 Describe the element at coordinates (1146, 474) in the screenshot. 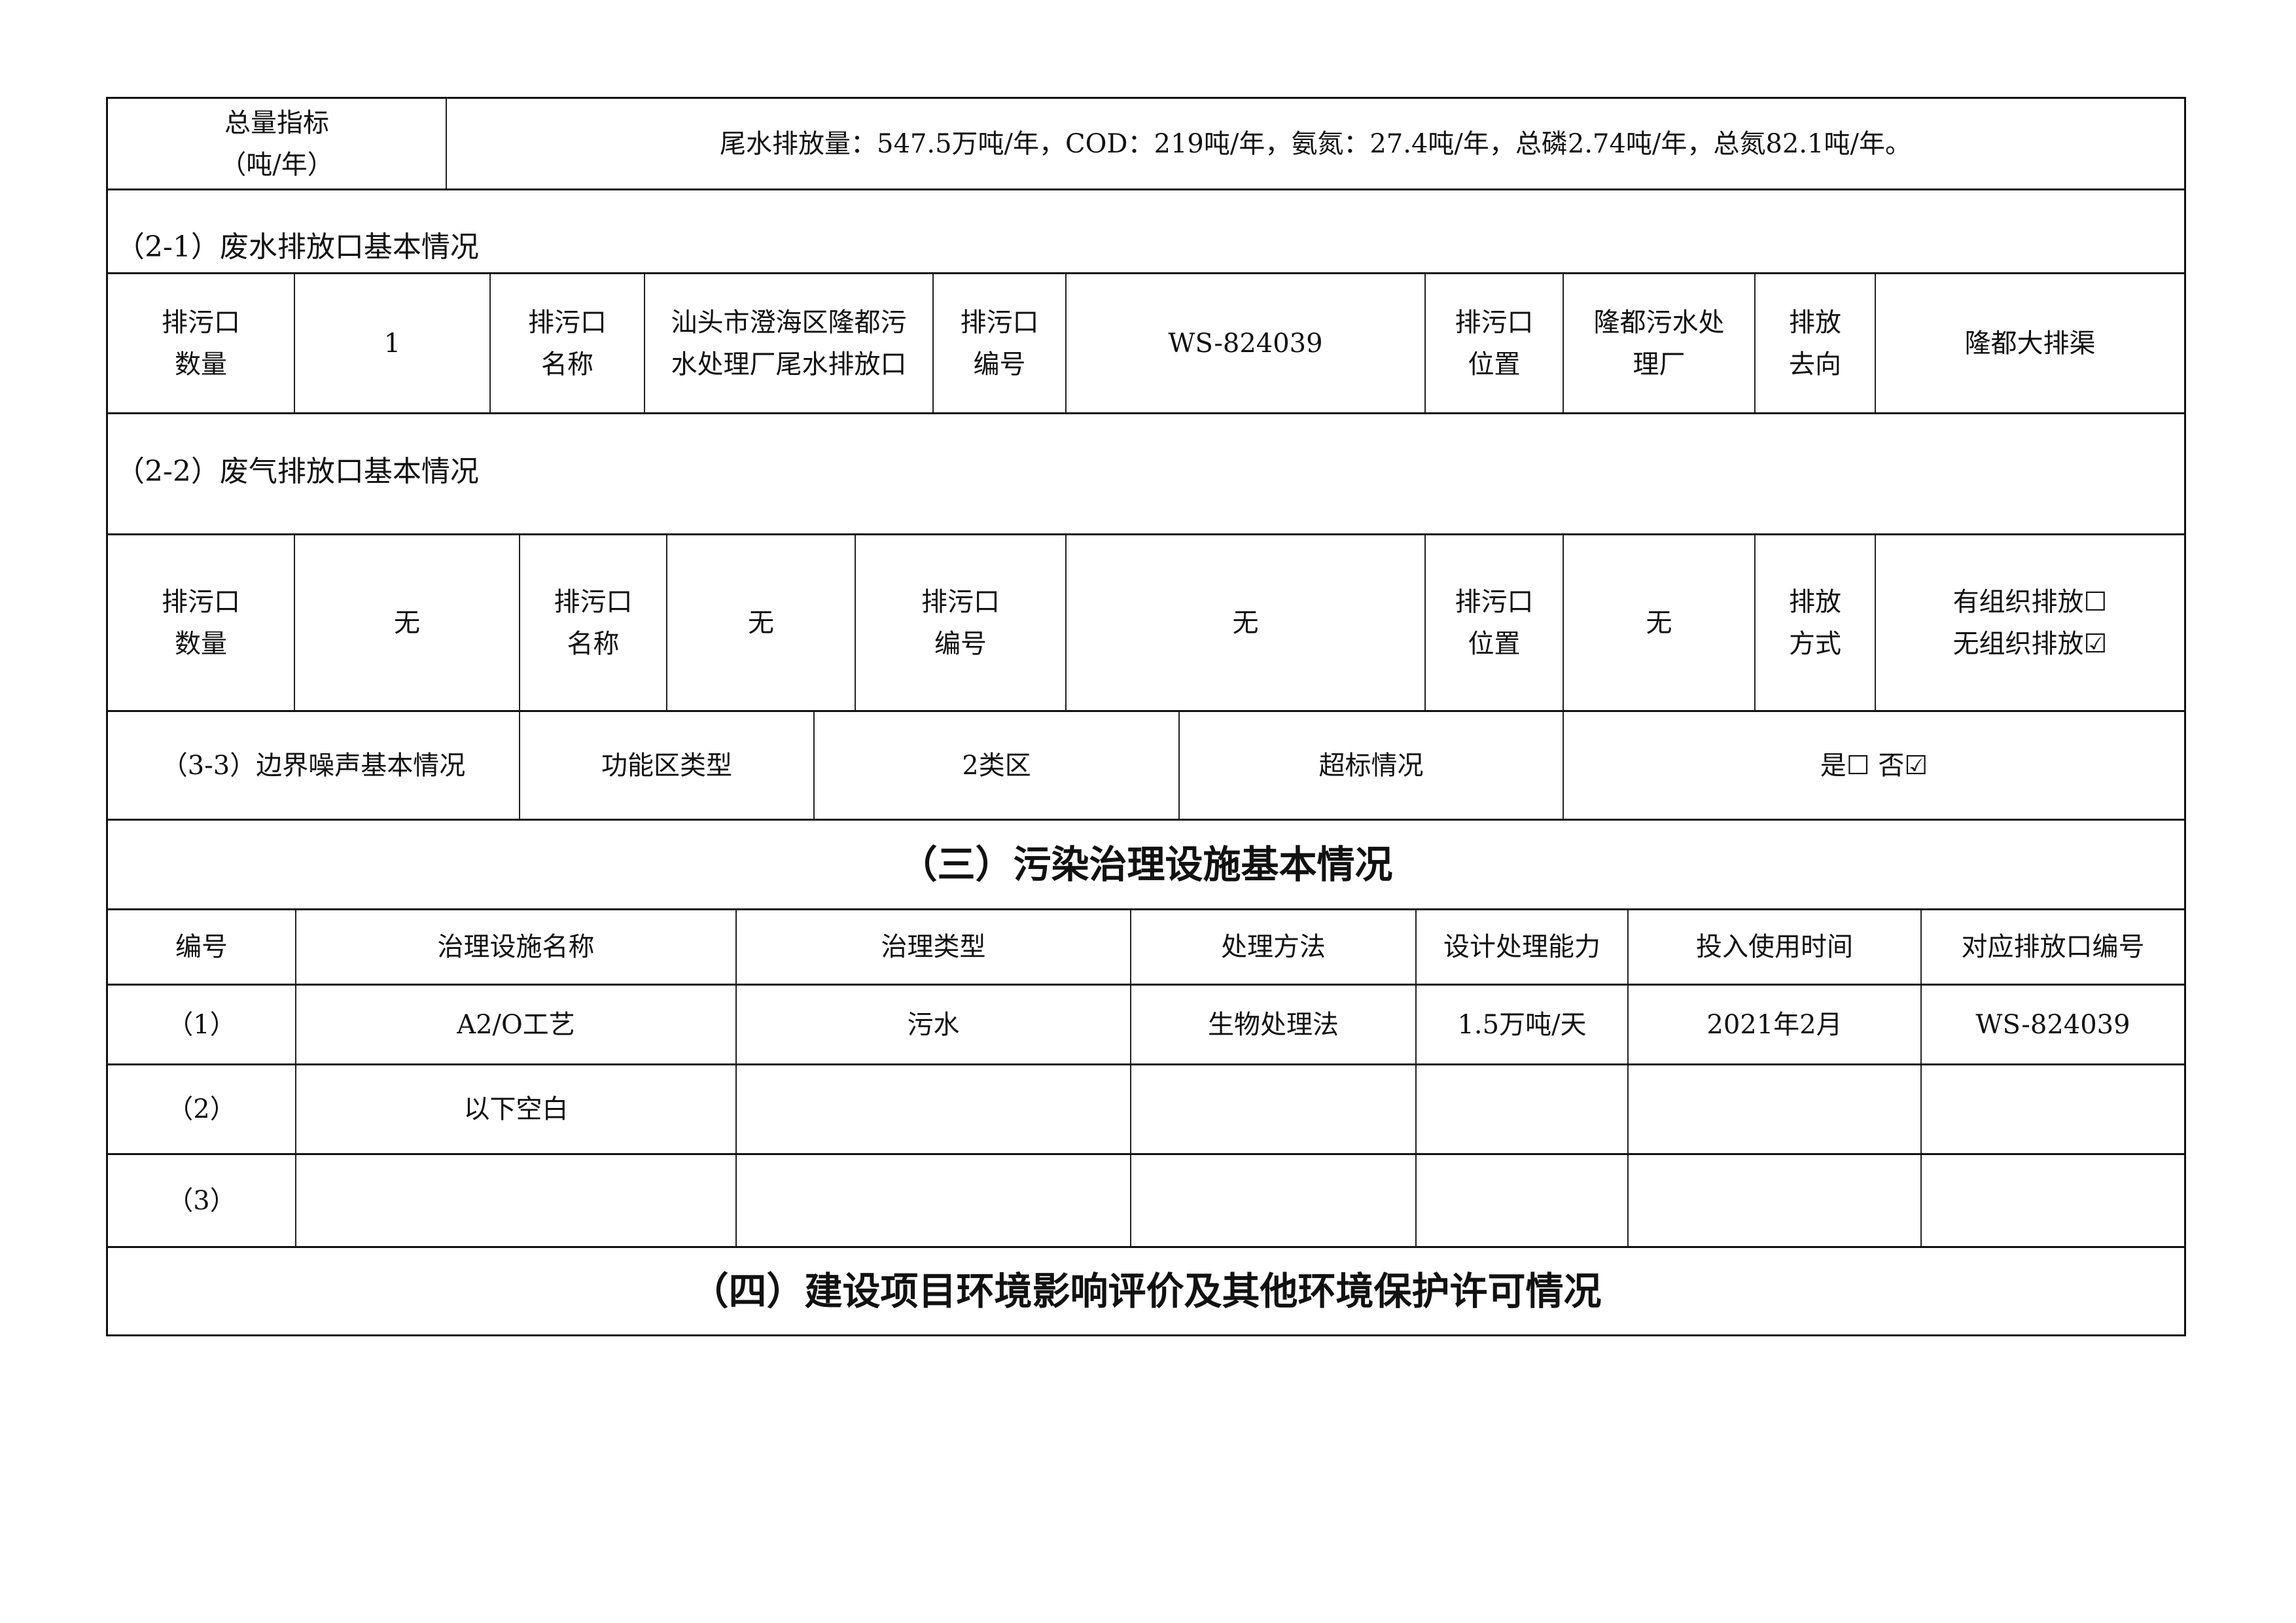

I see `gas-heading-row: （2-2）废气排放口基本情况` at that location.